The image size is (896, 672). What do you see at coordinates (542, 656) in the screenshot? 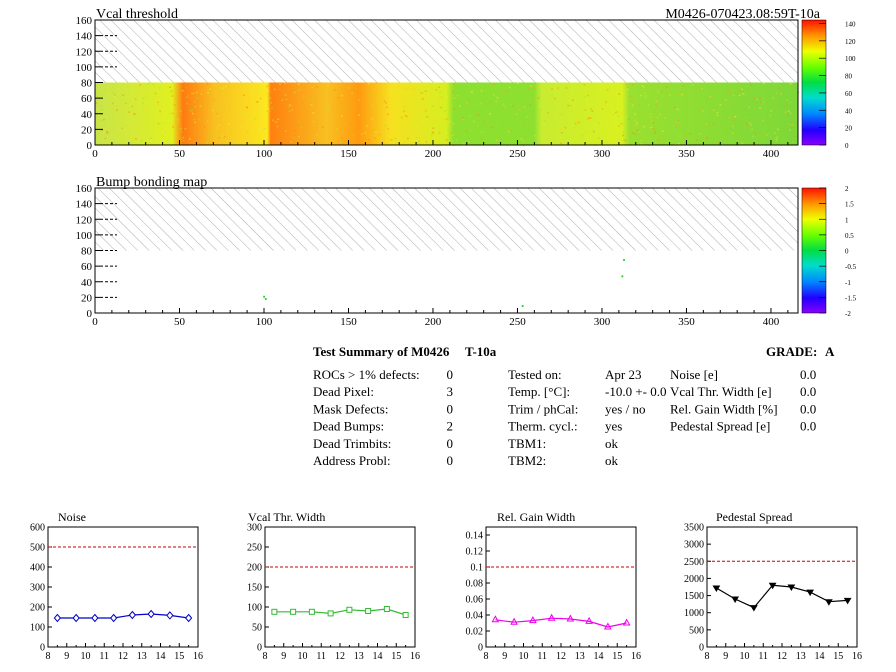
I see `trend-xtick-label: 11` at bounding box center [542, 656].